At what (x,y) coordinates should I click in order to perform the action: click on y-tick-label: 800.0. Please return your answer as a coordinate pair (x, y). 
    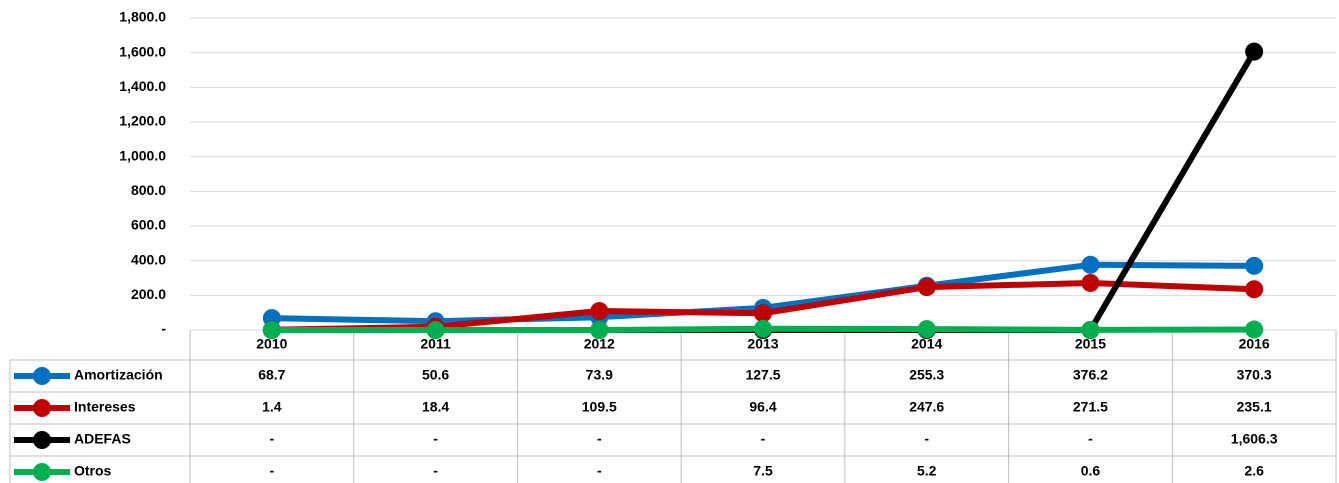
    Looking at the image, I should click on (148, 190).